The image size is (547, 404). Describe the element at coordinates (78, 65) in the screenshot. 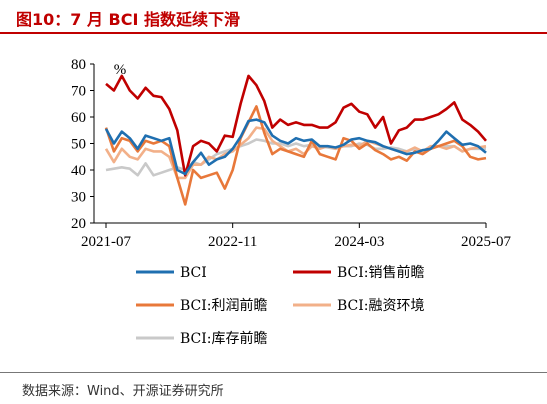

I see `y-tick-label: 80` at that location.